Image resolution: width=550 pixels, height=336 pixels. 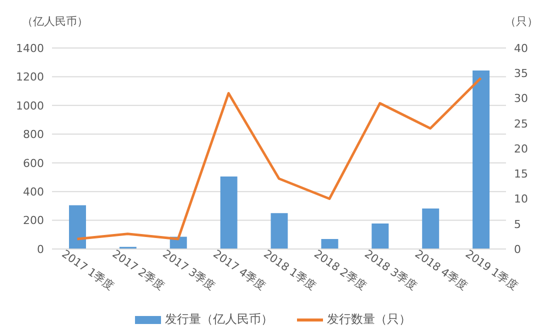 What do you see at coordinates (218, 319) in the screenshot?
I see `legend-label: 发行量（亿人民币）` at bounding box center [218, 319].